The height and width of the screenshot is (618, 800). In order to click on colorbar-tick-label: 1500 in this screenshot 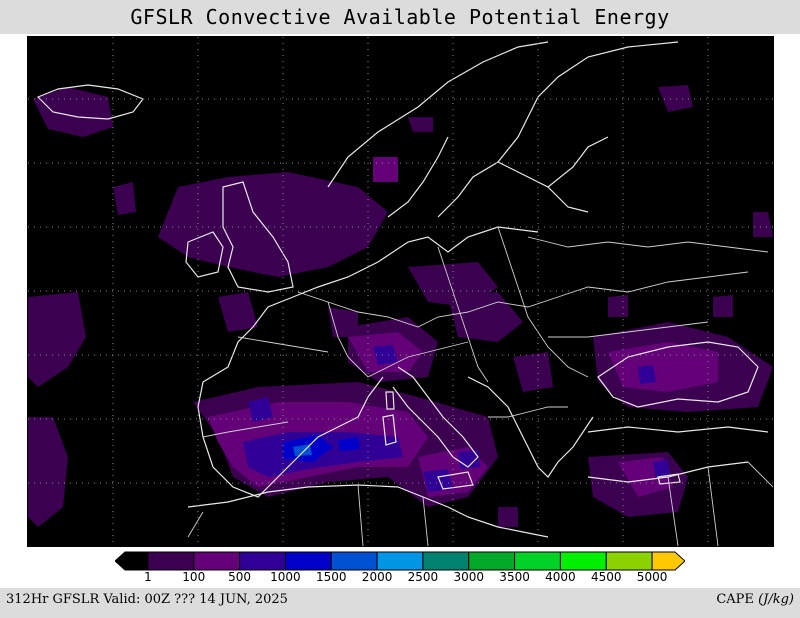, I will do `click(331, 577)`.